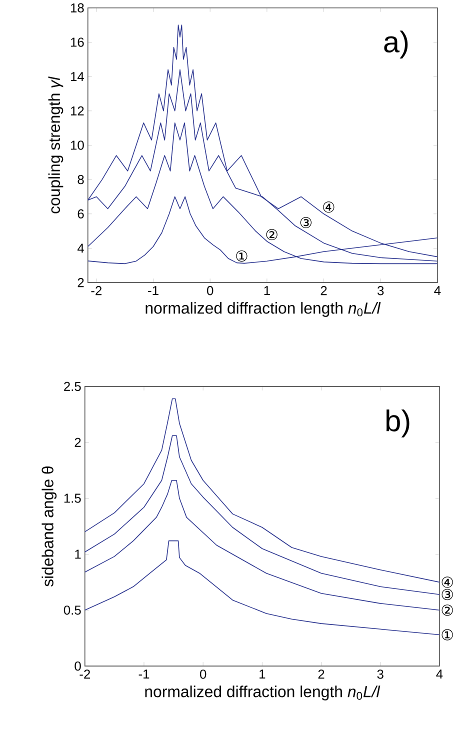  What do you see at coordinates (81, 213) in the screenshot?
I see `y-tick-label: 6` at bounding box center [81, 213].